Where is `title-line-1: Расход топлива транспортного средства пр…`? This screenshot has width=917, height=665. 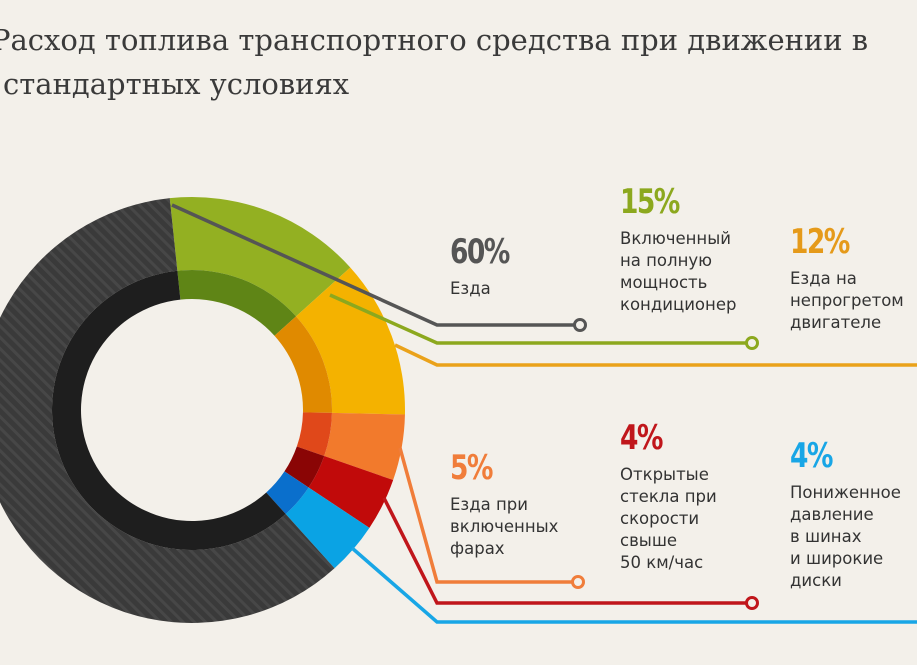 title-line-1: Расход топлива транспортного средства пр… is located at coordinates (434, 40).